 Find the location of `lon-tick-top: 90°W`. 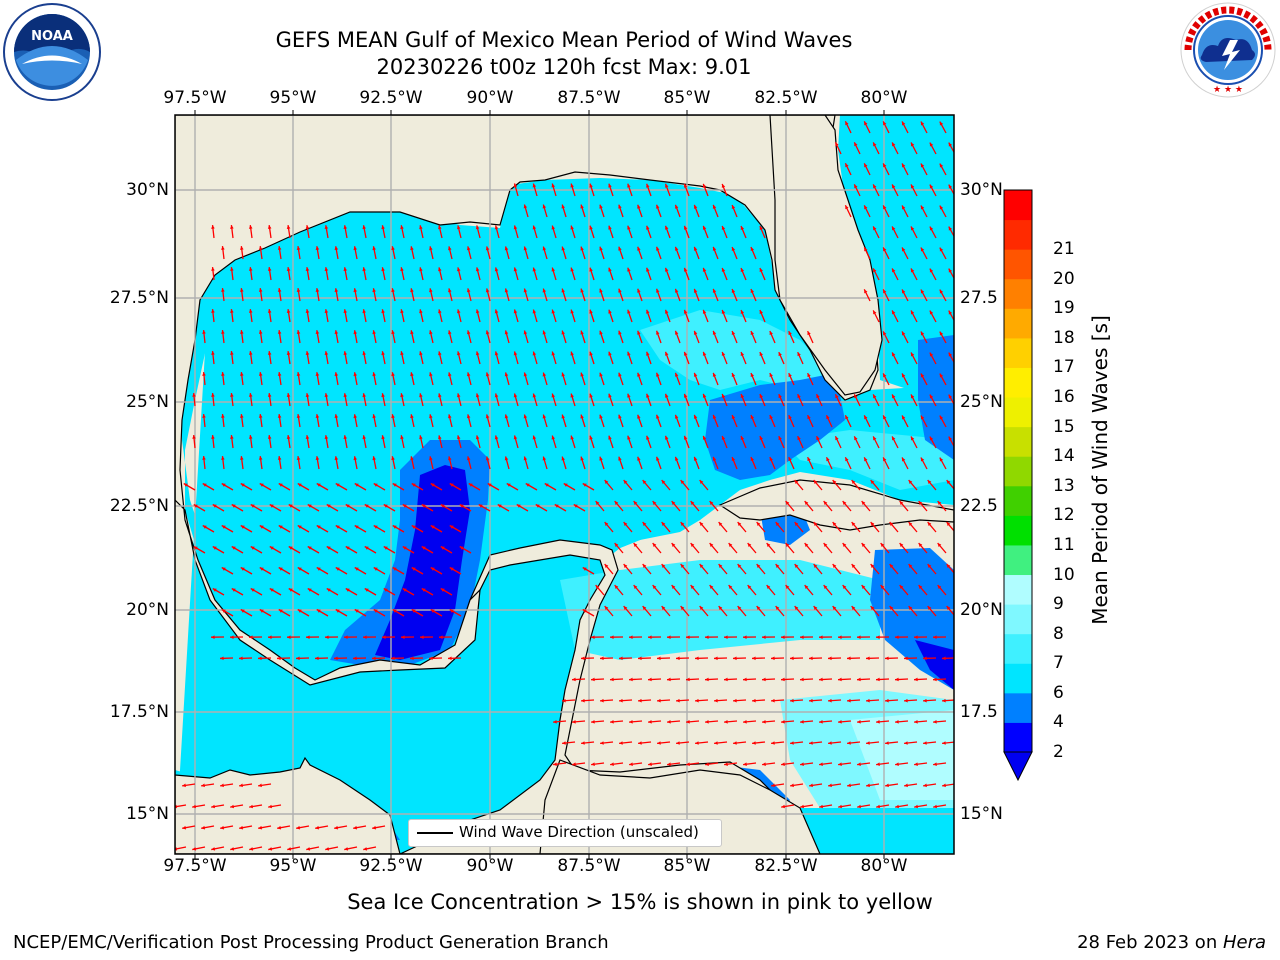

lon-tick-top: 90°W is located at coordinates (490, 98).